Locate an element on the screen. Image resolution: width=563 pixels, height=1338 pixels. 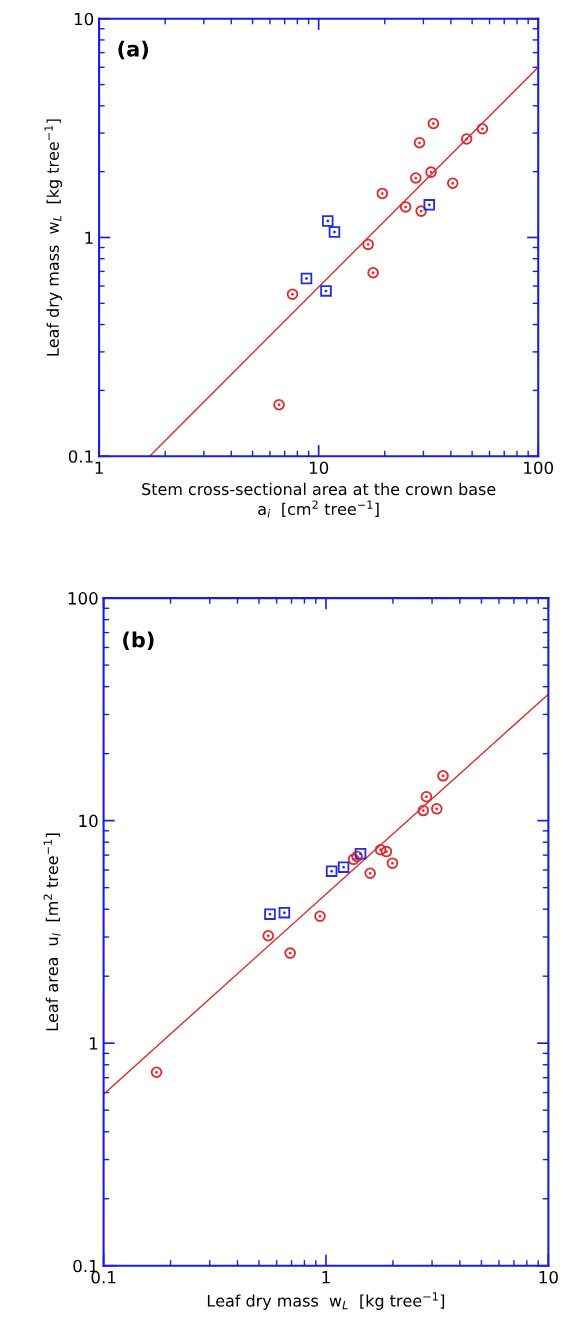
x-axis-title: Stem cross-sectional area at the crown base a$_{i}$ [cm$^{2}$ tree$^{−1}$] is located at coordinates (319, 500).